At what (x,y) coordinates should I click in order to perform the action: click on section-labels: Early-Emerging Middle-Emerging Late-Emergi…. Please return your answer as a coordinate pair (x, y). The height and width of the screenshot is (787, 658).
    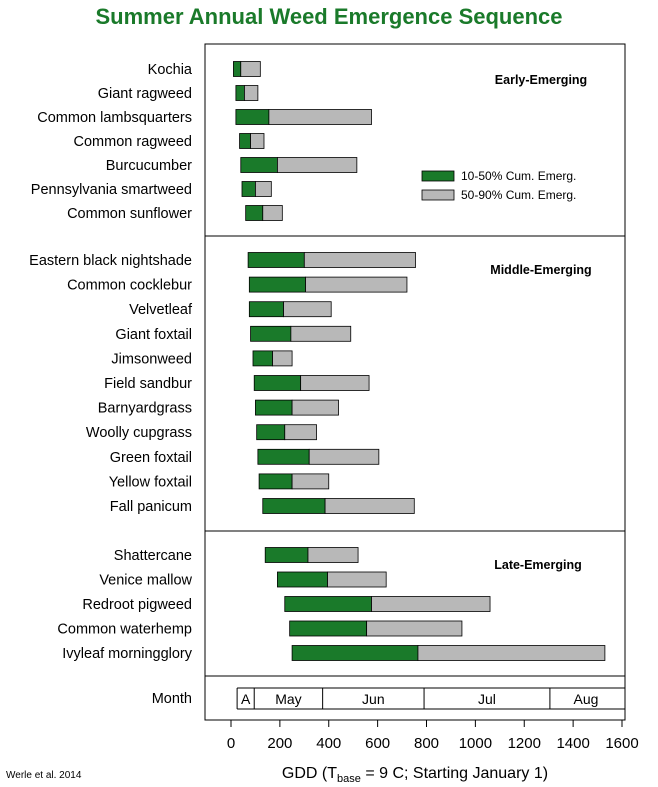
    Looking at the image, I should click on (540, 322).